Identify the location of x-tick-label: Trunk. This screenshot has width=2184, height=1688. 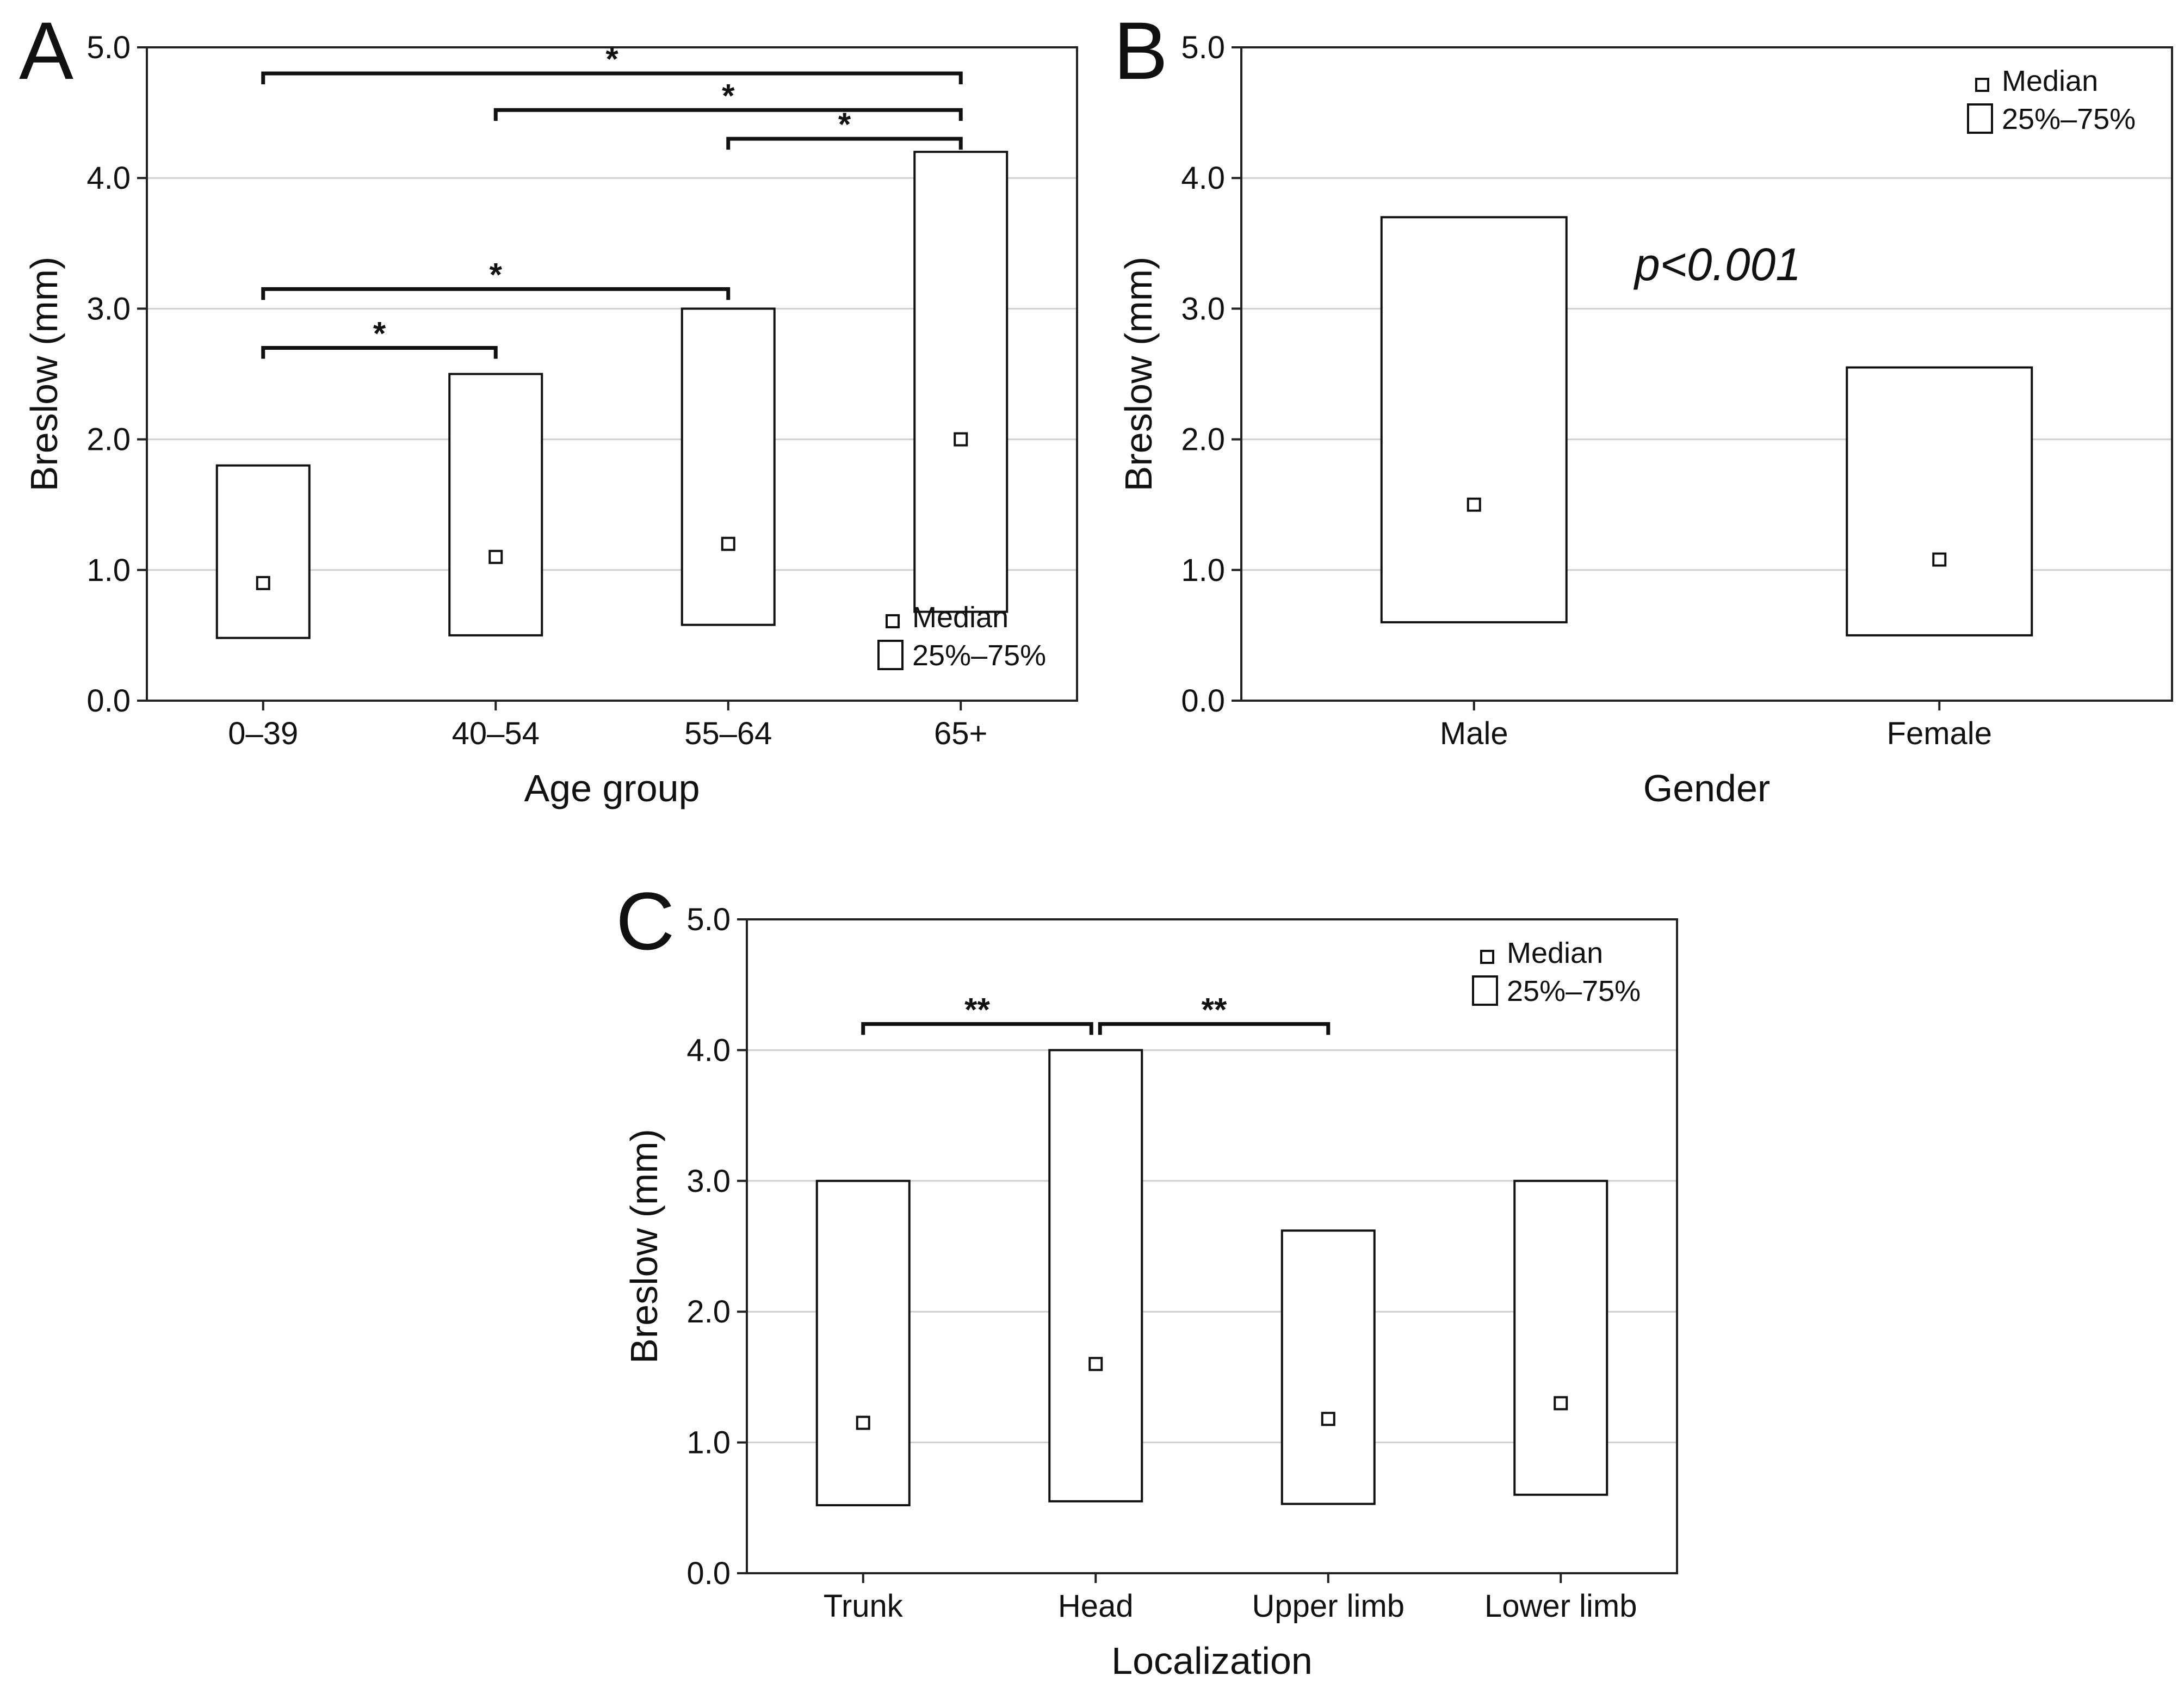
(864, 1606).